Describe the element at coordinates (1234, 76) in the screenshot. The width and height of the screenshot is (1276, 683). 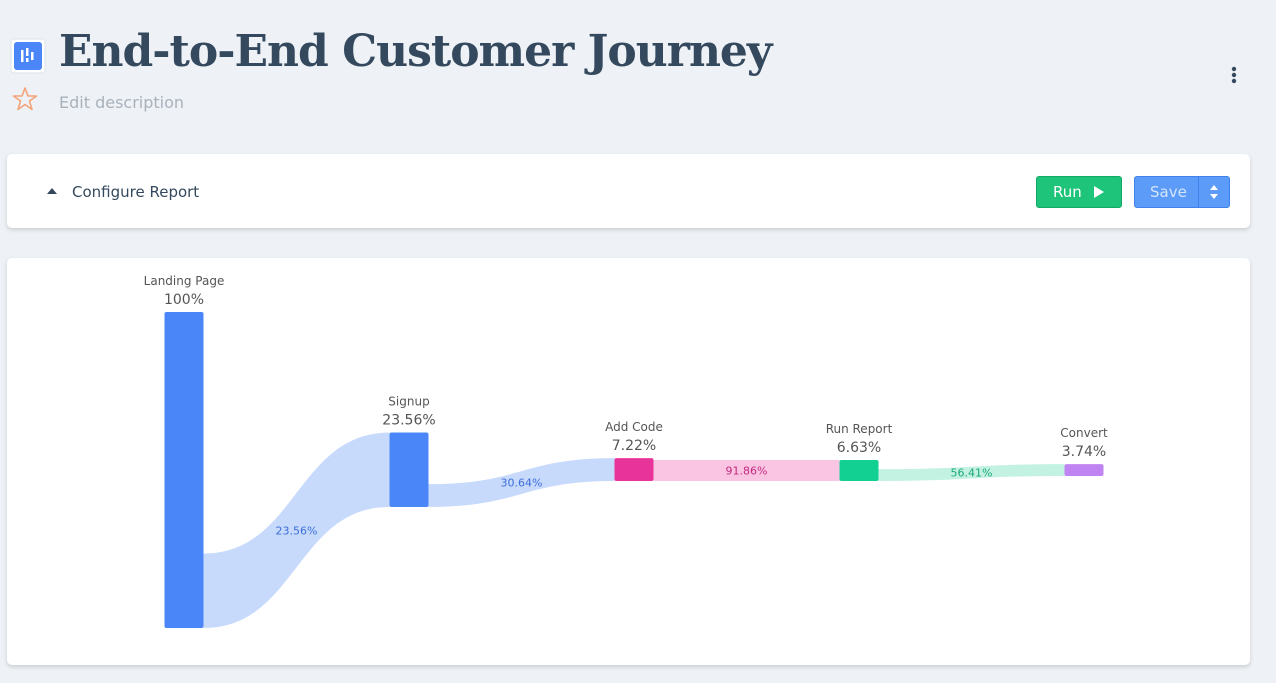
I see `more-menu` at that location.